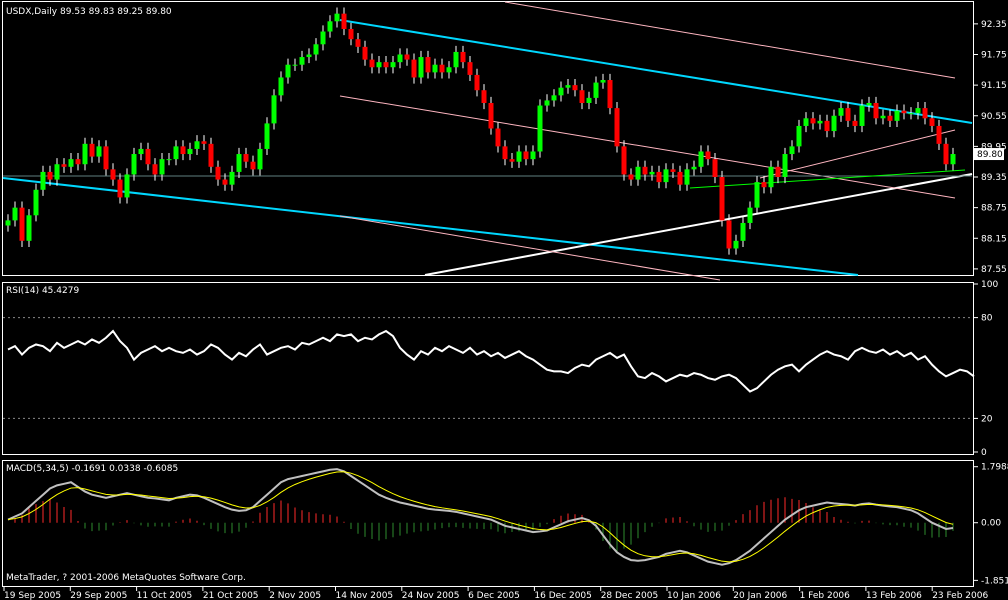 This screenshot has width=1008, height=600. What do you see at coordinates (494, 595) in the screenshot?
I see `date-tick-label: 6 Dec 2005` at bounding box center [494, 595].